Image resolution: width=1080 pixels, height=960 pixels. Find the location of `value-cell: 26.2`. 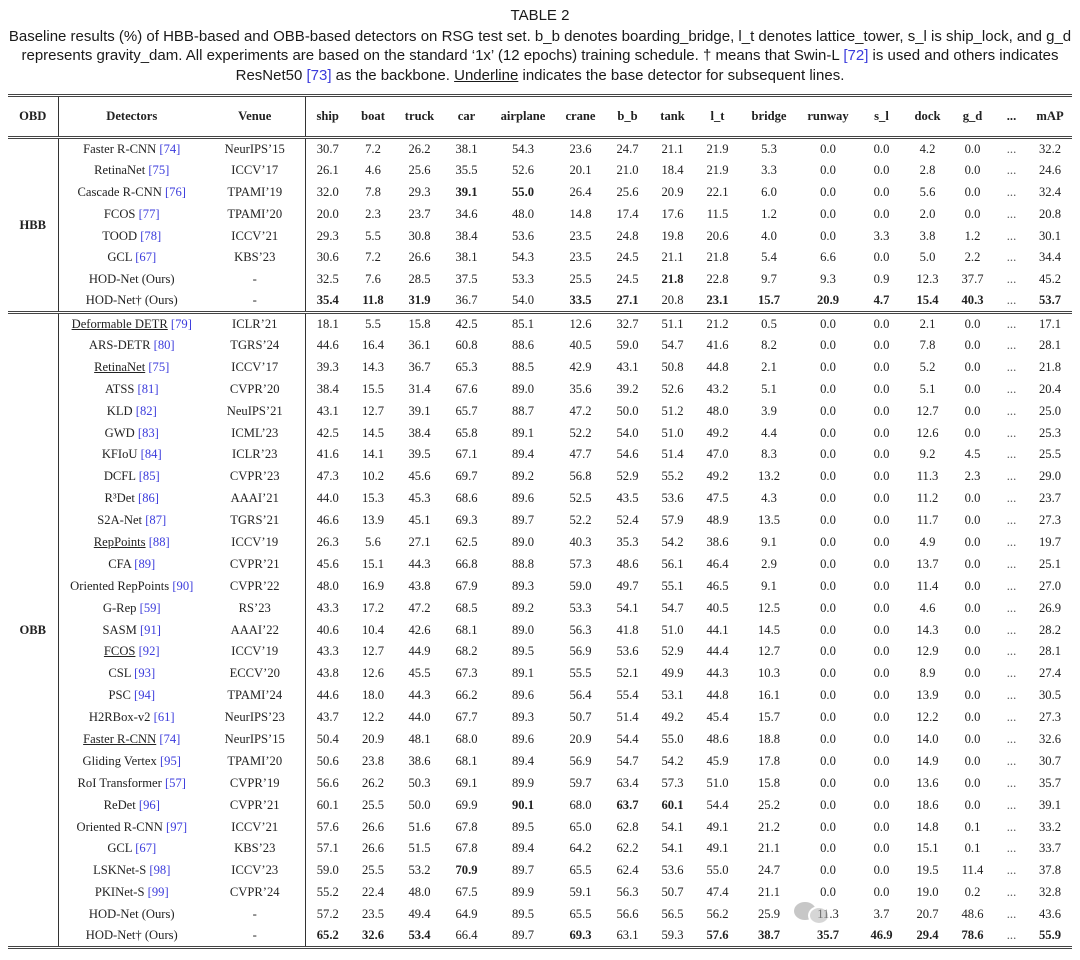

value-cell: 26.2 is located at coordinates (373, 782).